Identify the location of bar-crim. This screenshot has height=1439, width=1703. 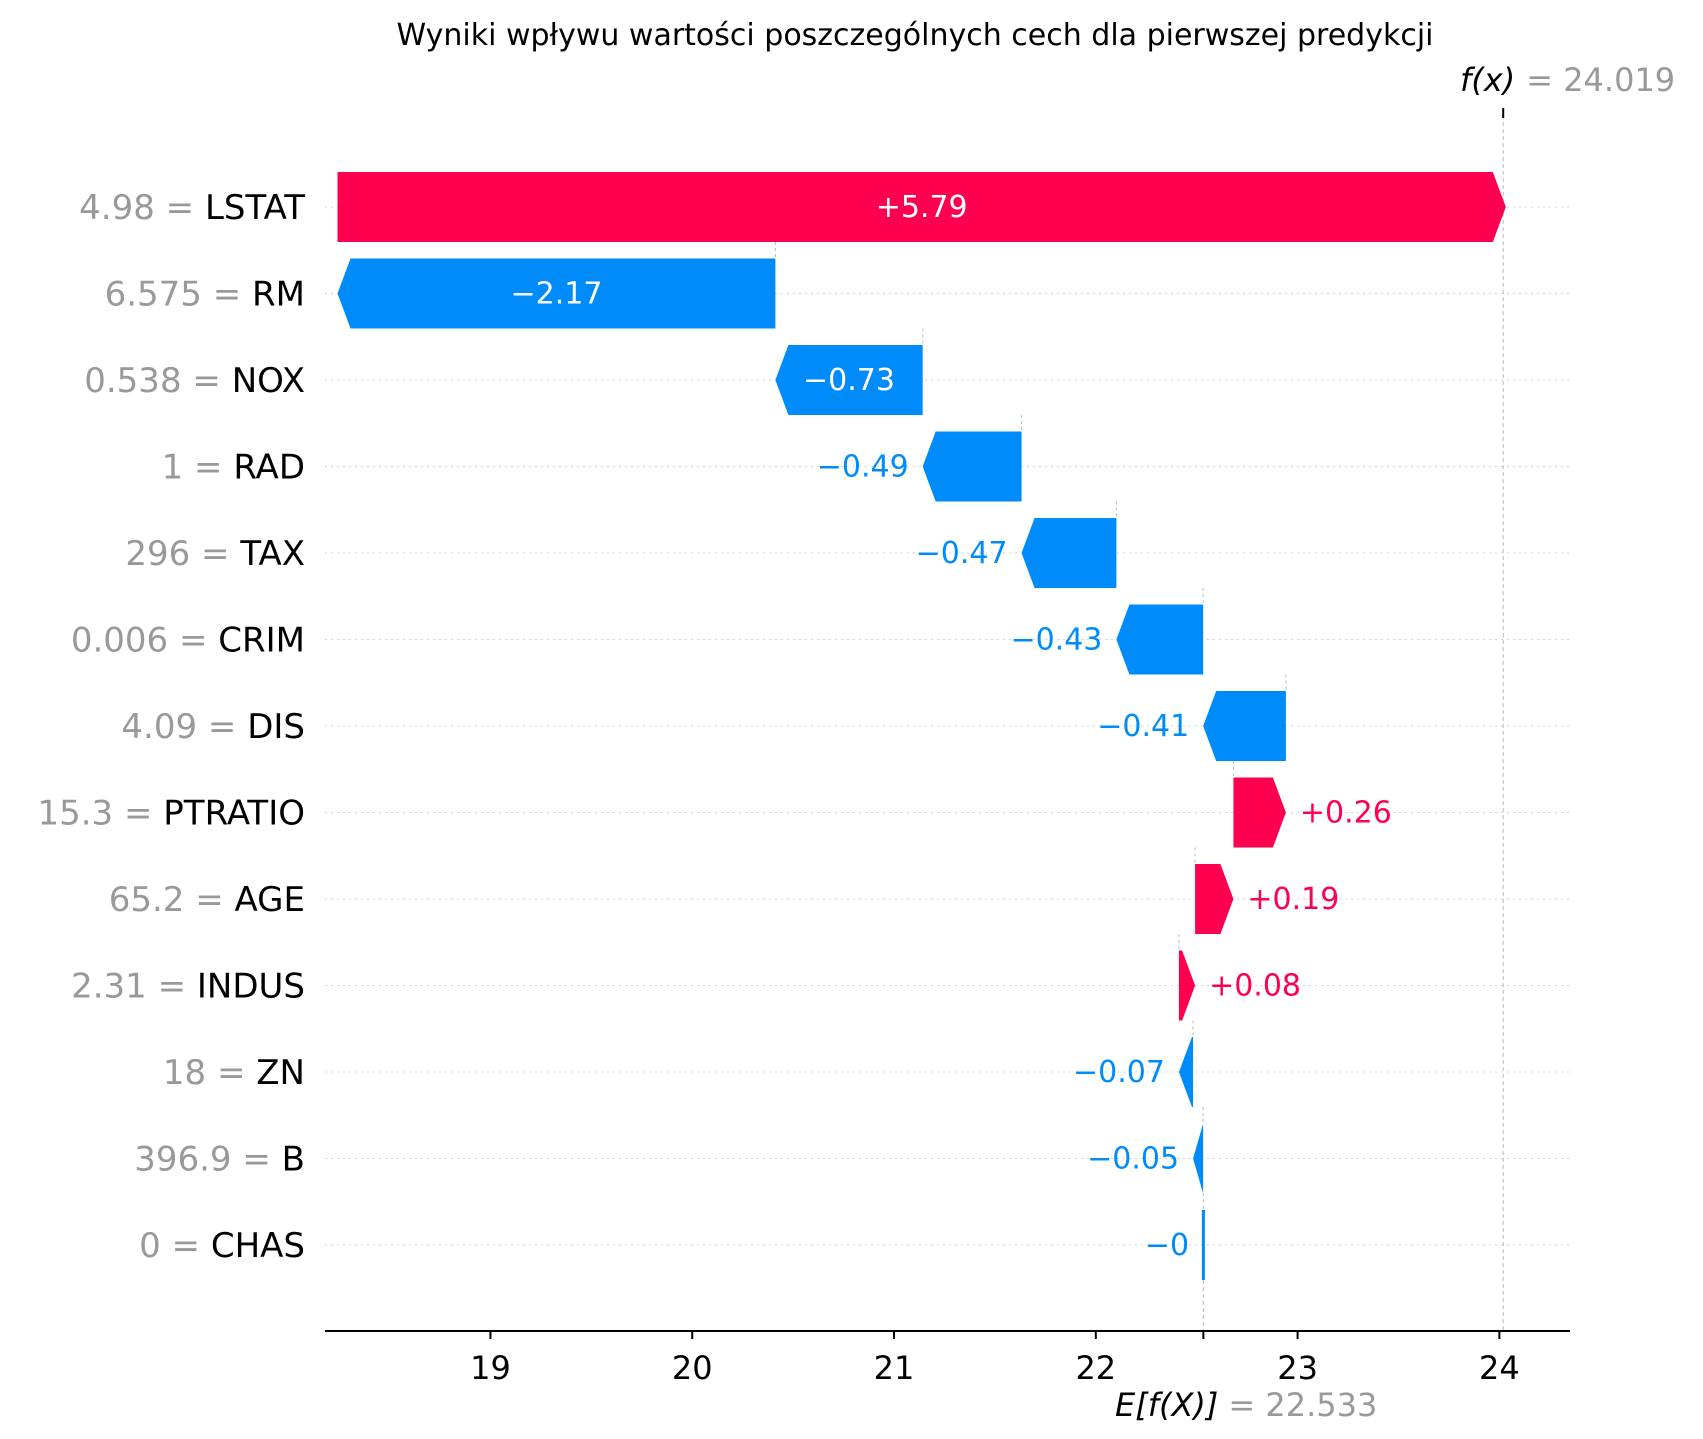
(1160, 639).